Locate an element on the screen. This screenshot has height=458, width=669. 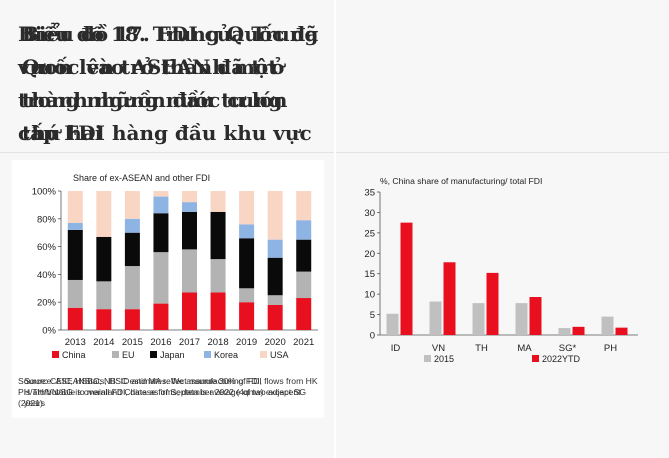
bar-japan-2014 is located at coordinates (104, 259).